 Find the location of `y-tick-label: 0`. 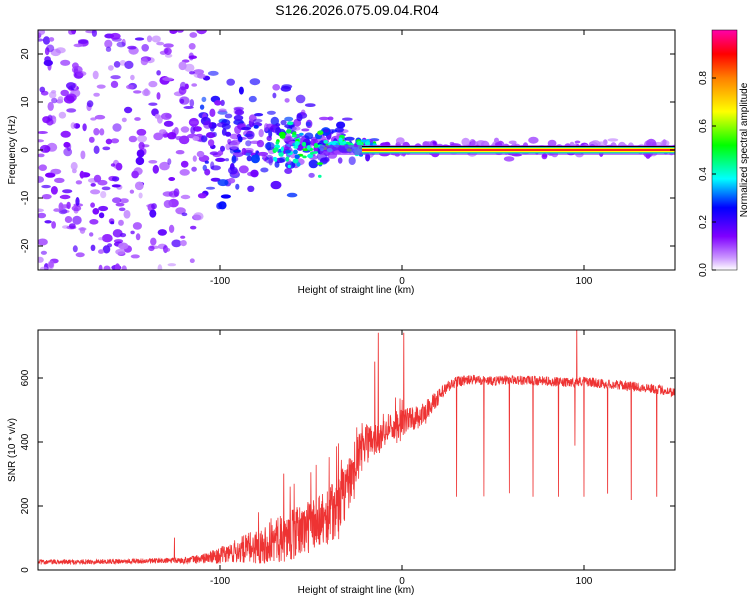

y-tick-label: 0 is located at coordinates (25, 150).